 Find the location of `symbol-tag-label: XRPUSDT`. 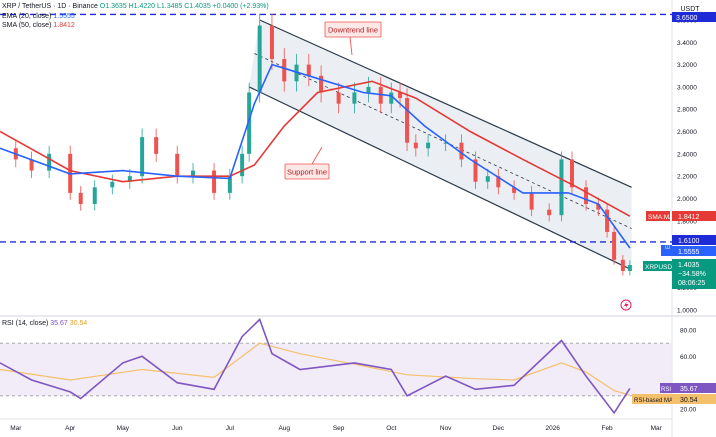

symbol-tag-label: XRPUSDT is located at coordinates (660, 267).